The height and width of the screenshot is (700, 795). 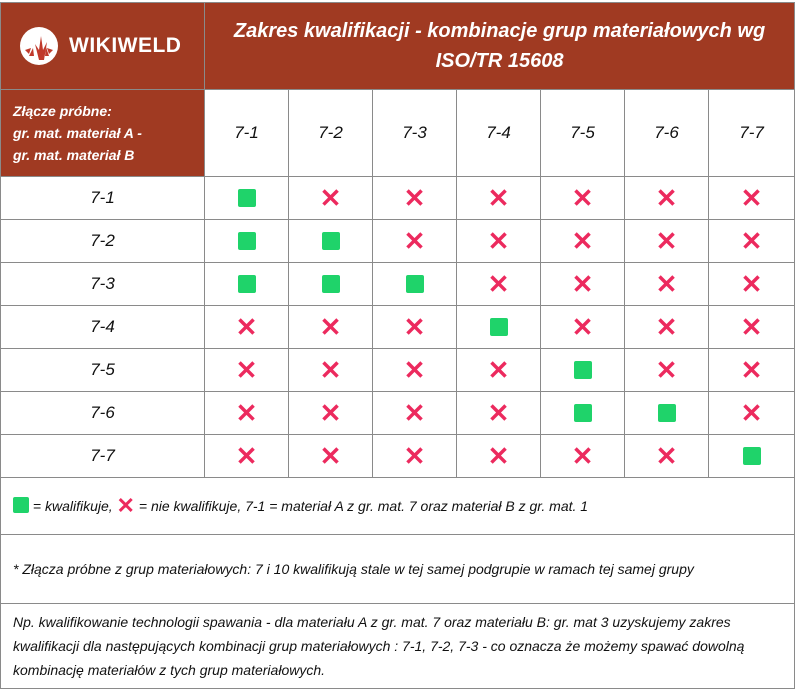 What do you see at coordinates (102, 284) in the screenshot?
I see `row-header: 7-3` at bounding box center [102, 284].